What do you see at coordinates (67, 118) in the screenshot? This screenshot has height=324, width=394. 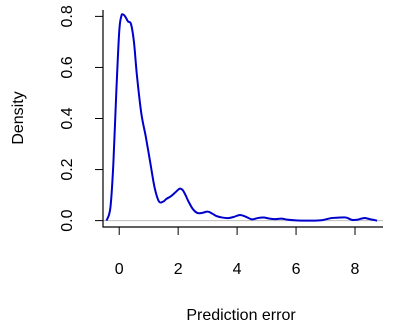 I see `y-tick-label: 0.4` at bounding box center [67, 118].